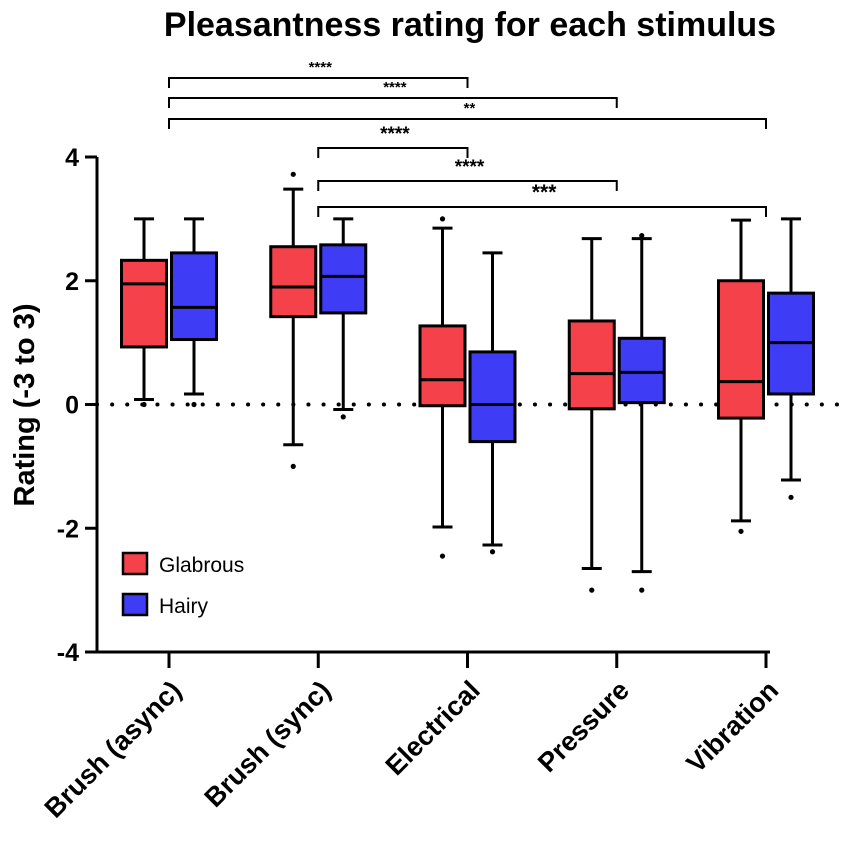  I want to click on significance-bracket: ***, so click(542, 199).